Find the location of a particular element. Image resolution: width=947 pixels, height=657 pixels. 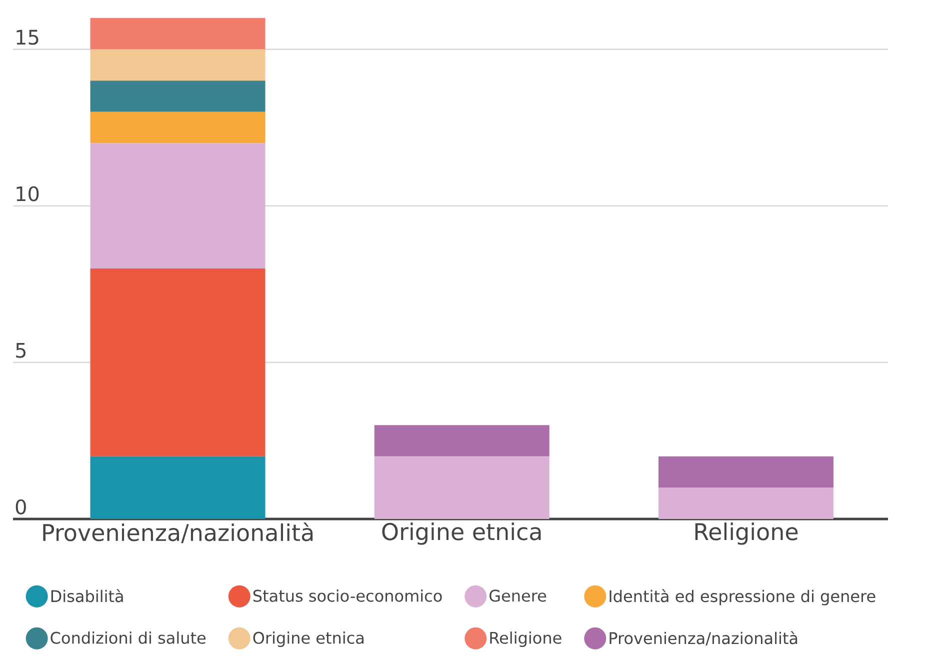

legend-label: Disabilità is located at coordinates (87, 595).